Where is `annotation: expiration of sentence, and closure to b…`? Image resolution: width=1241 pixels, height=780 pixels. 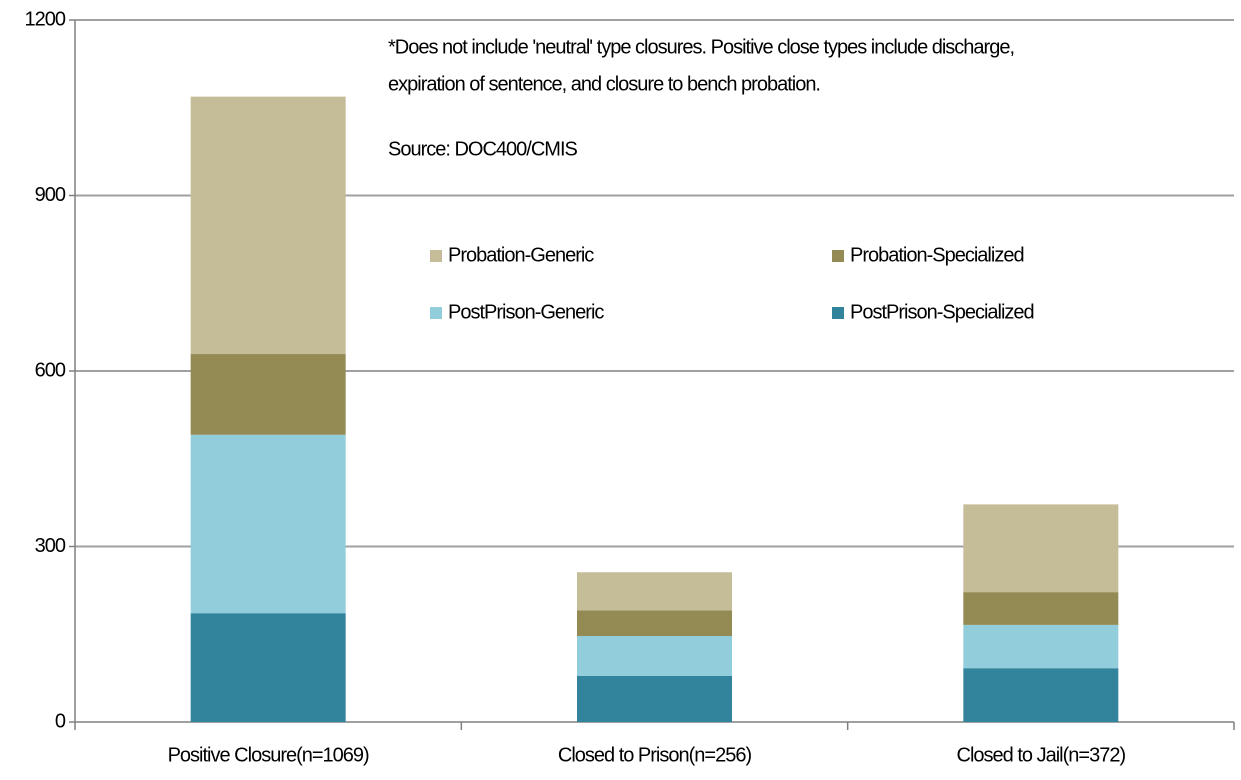
annotation: expiration of sentence, and closure to b… is located at coordinates (604, 84).